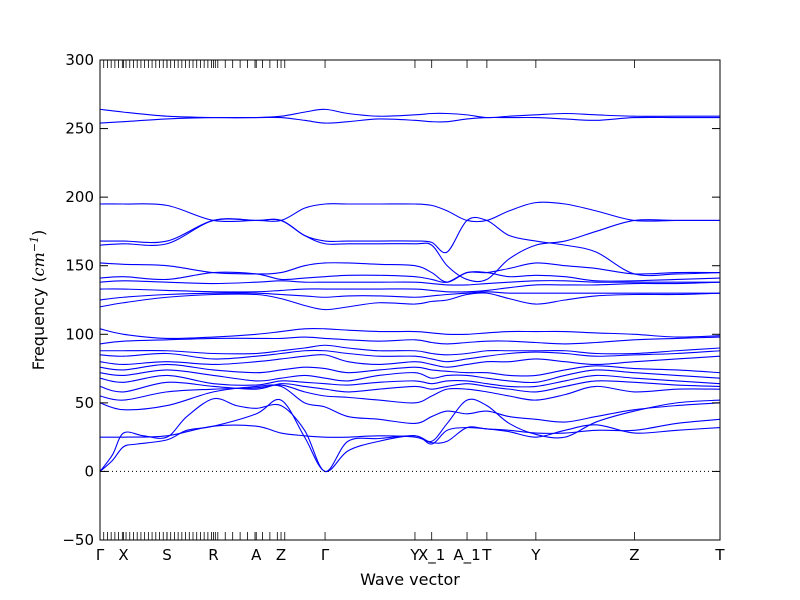  Describe the element at coordinates (89, 471) in the screenshot. I see `y-tick-label: 0` at that location.